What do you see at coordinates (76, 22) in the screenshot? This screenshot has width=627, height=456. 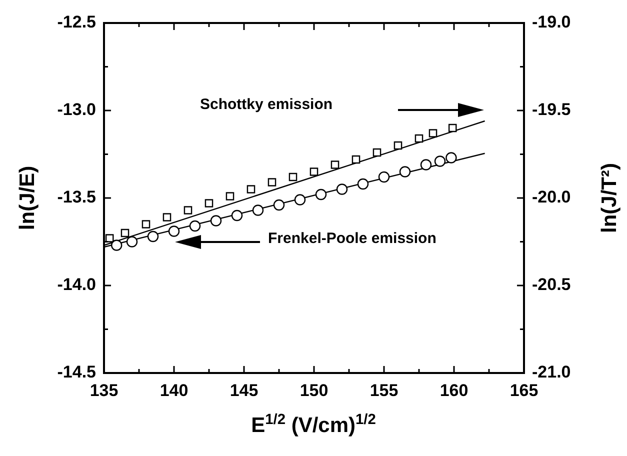 I see `y-tick-label: -12.5` at bounding box center [76, 22].